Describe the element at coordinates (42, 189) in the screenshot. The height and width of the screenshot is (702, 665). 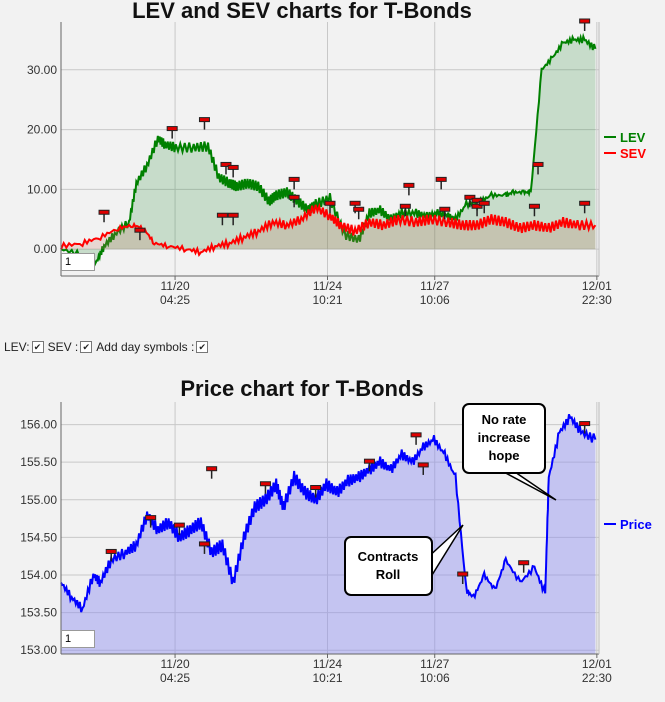
I see `y-tick-label: 10.00` at that location.